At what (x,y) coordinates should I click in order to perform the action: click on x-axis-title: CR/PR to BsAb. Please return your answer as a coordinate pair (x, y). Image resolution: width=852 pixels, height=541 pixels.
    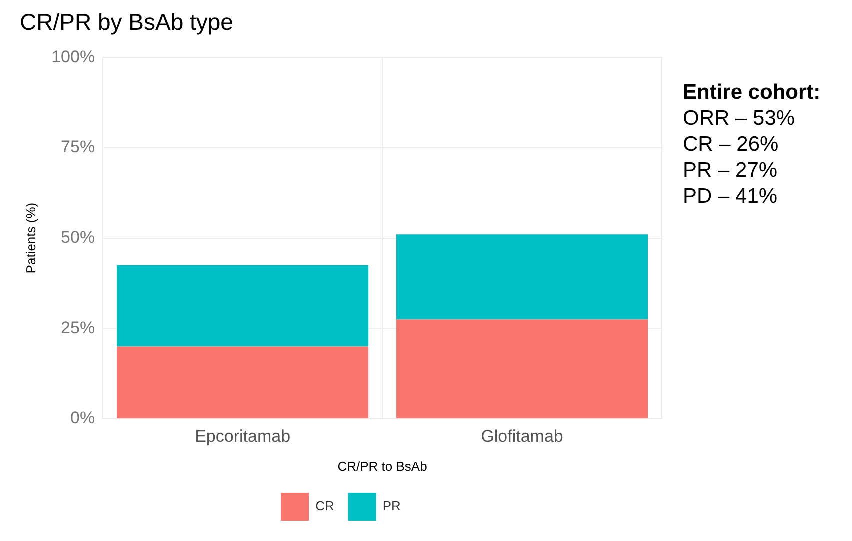
    Looking at the image, I should click on (383, 466).